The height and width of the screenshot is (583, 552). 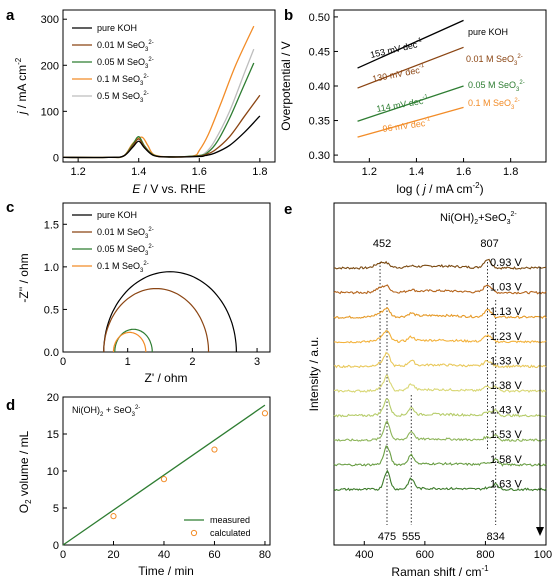 I want to click on a-legend-01: 0.1 M SeO32-, so click(x=123, y=80).